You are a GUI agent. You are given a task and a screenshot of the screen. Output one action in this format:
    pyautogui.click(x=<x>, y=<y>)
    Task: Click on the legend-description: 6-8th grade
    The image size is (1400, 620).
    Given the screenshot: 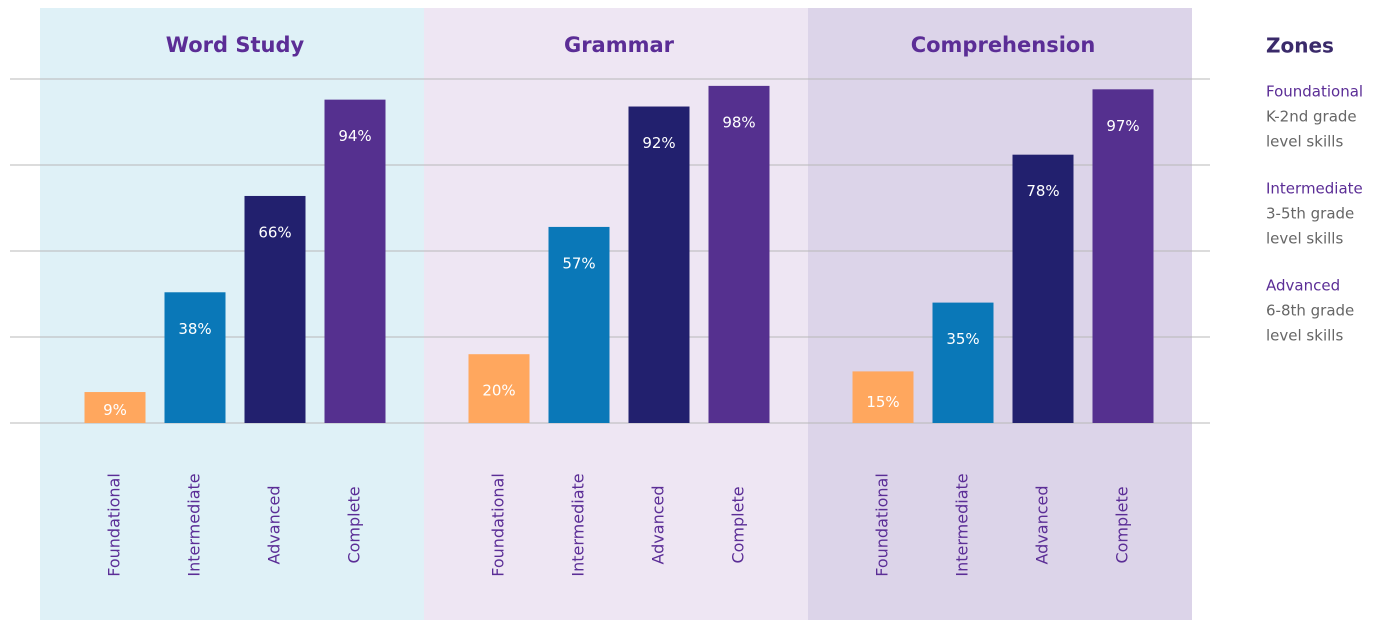 What is the action you would take?
    pyautogui.click(x=1310, y=311)
    